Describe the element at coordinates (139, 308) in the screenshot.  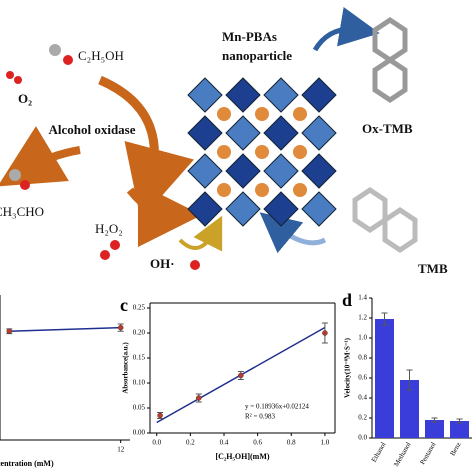
I see `y-tick-label: 0.25` at that location.